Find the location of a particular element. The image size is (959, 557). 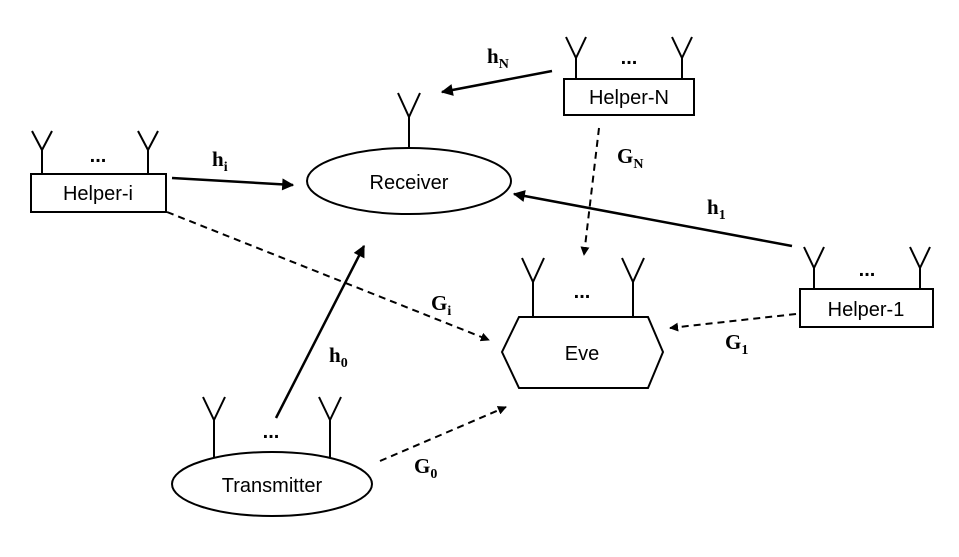

link-g0-arrow is located at coordinates (443, 434).